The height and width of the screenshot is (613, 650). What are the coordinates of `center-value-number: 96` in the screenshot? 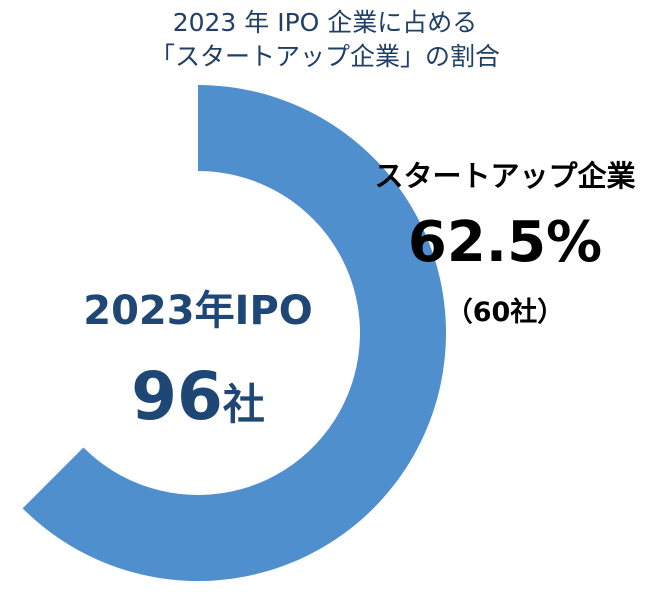 It's located at (177, 396).